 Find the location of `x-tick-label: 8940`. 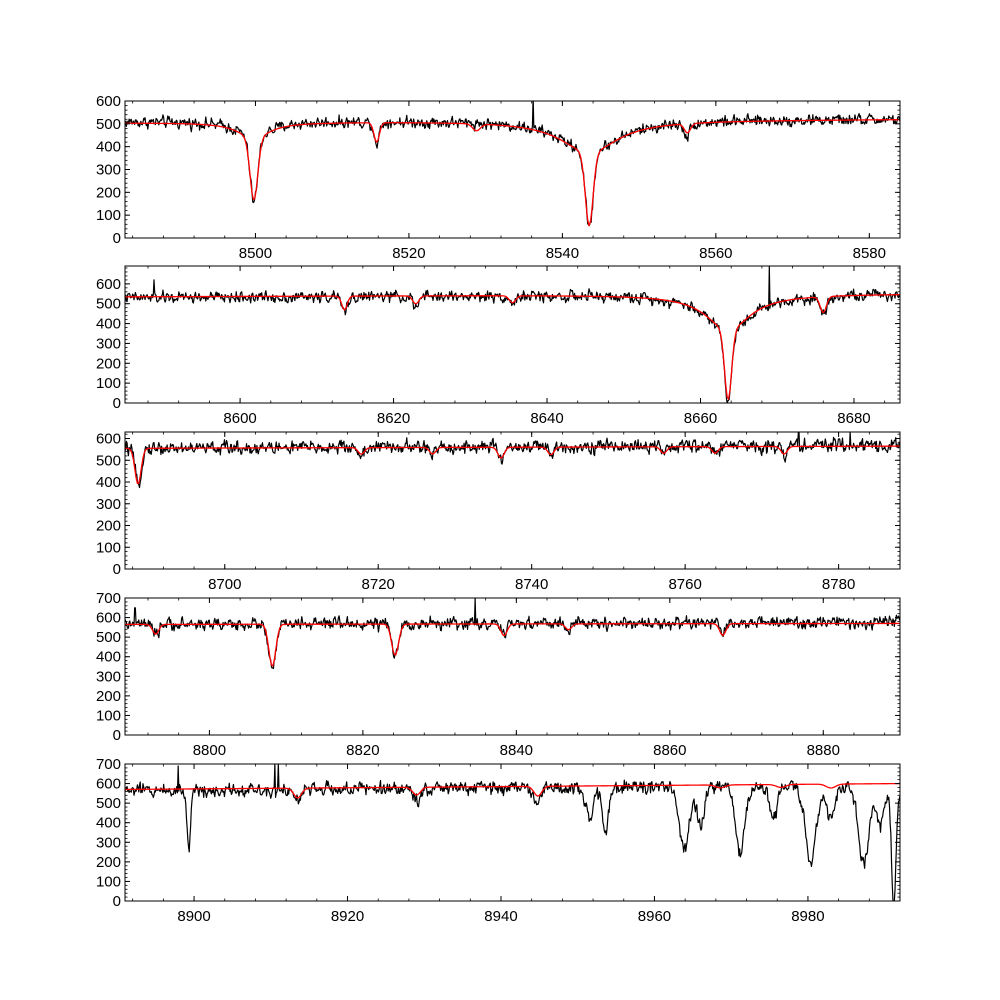

x-tick-label: 8940 is located at coordinates (500, 916).